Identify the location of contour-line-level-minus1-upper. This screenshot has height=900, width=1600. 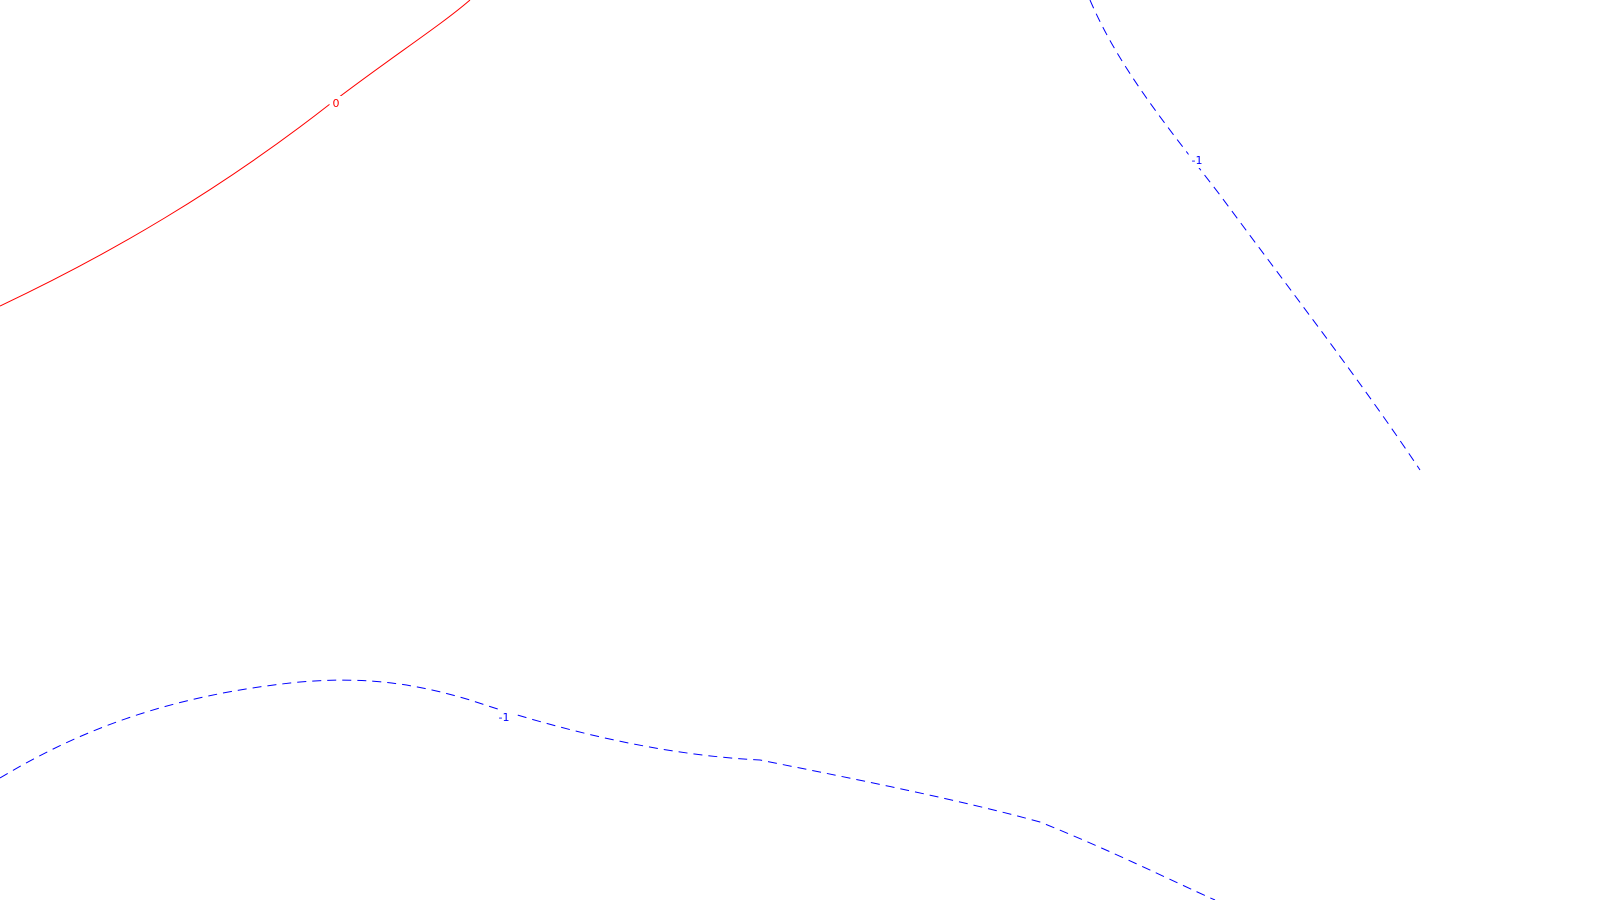
(1255, 235).